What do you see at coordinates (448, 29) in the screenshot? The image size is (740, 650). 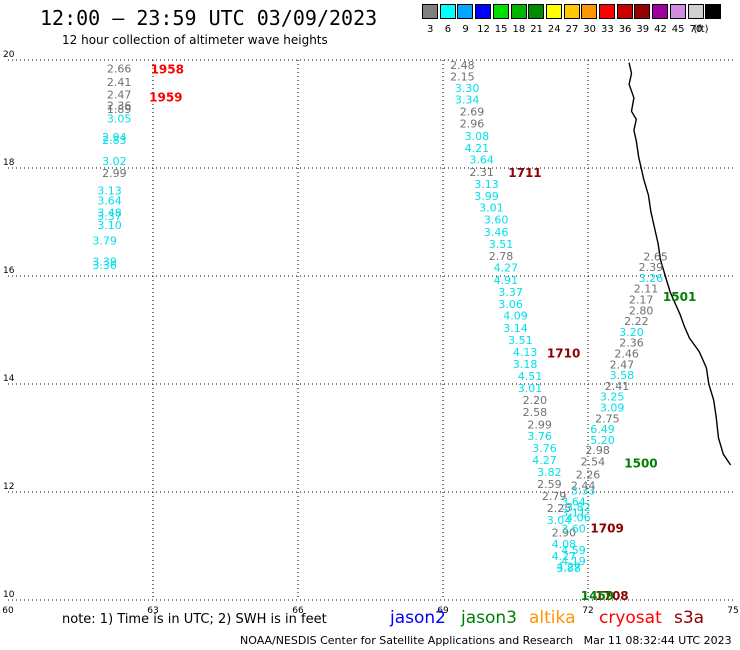 I see `legend-label: 6` at bounding box center [448, 29].